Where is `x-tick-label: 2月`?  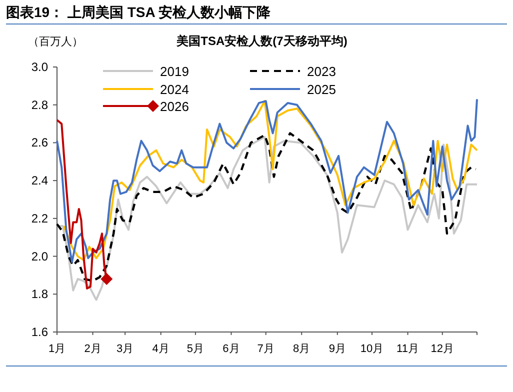
x-tick-label: 2月 is located at coordinates (93, 349).